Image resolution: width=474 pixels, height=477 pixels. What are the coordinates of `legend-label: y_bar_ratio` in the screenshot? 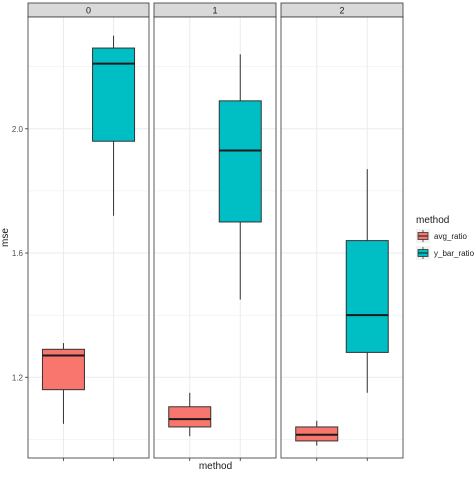 It's located at (454, 253).